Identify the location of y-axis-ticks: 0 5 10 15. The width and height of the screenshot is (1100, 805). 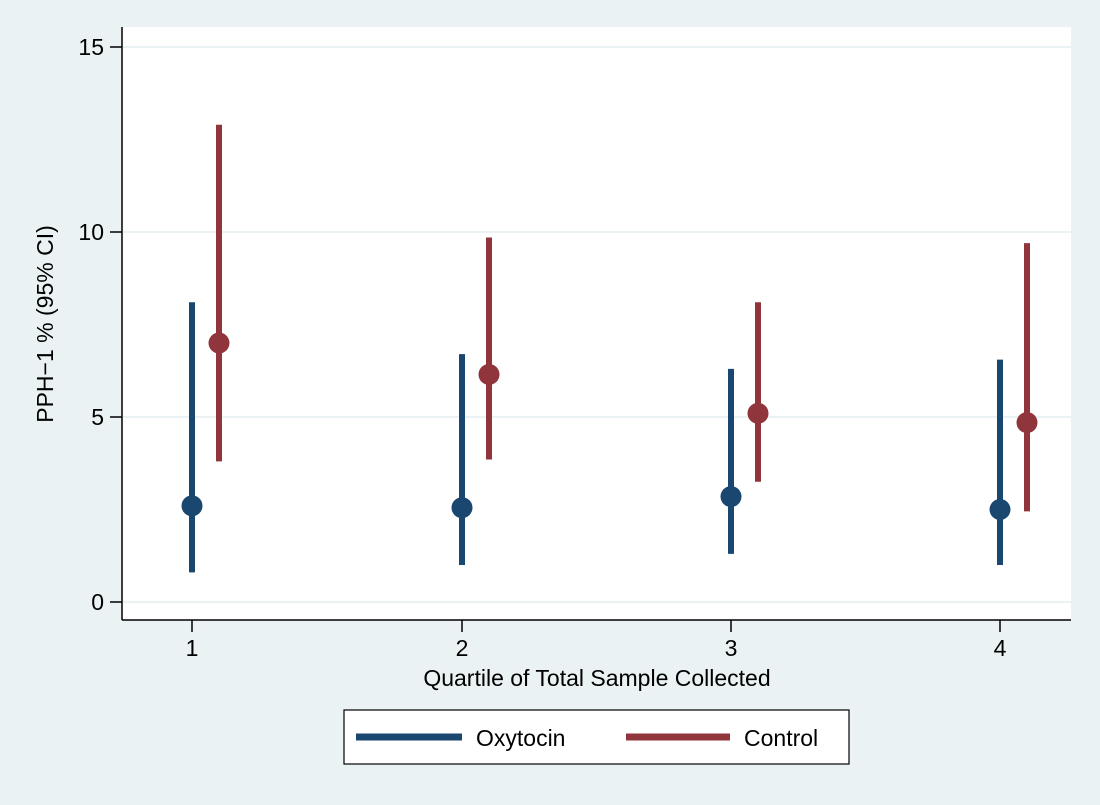
(100, 324).